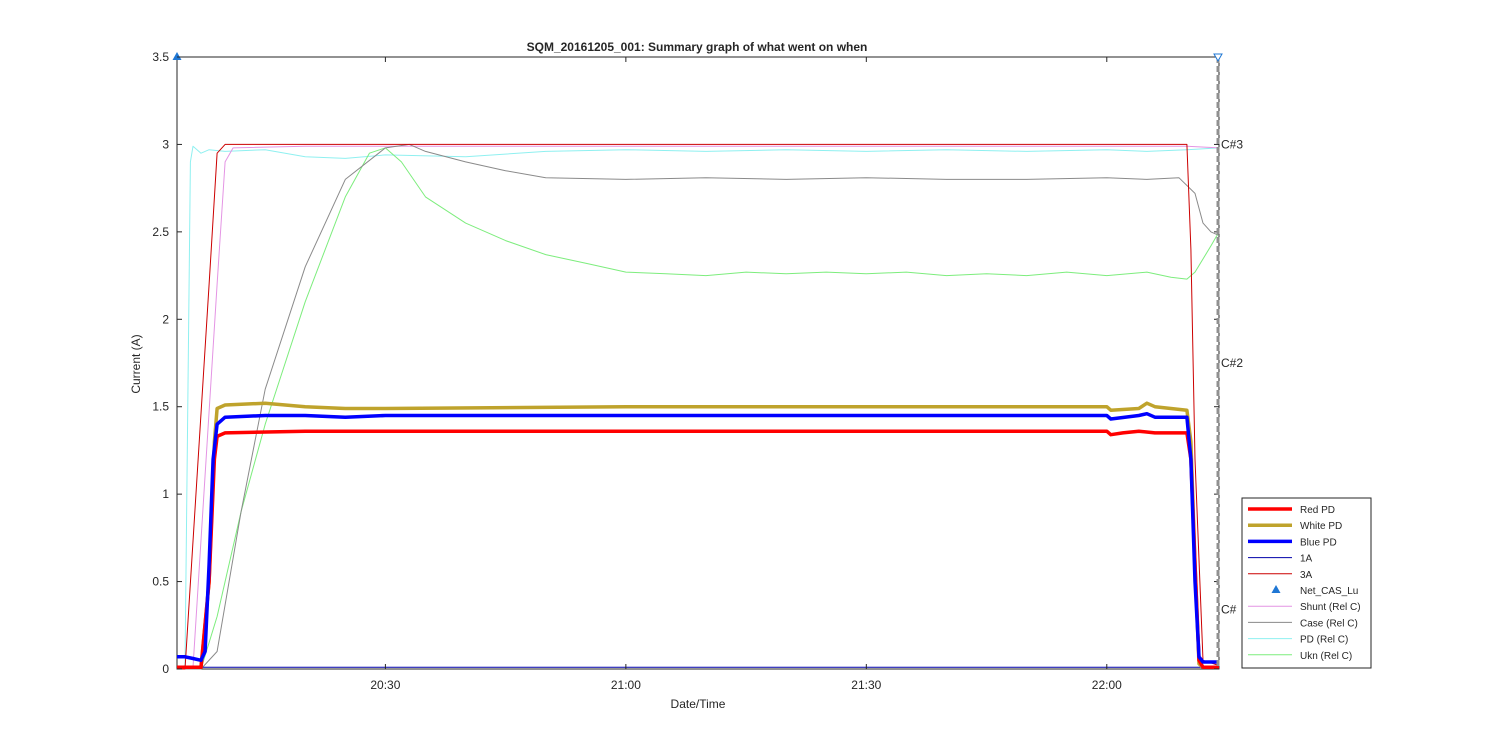 The image size is (1500, 750). Describe the element at coordinates (160, 582) in the screenshot. I see `y-tick-label: 0.5` at that location.